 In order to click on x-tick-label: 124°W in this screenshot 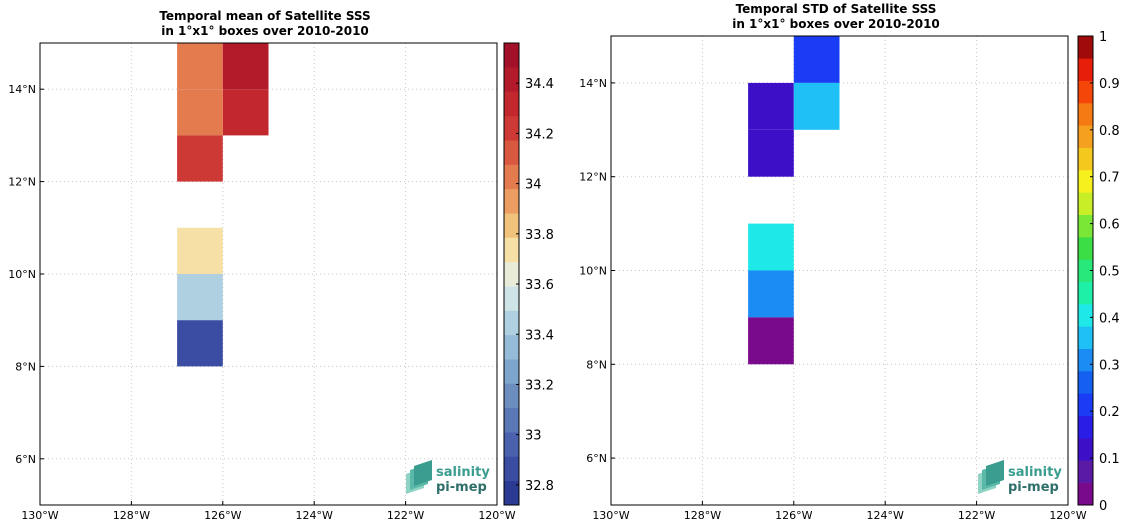, I will do `click(314, 515)`.